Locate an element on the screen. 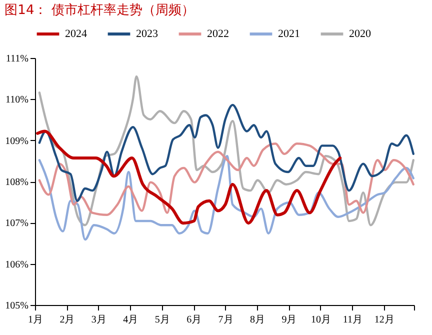 The image size is (432, 335). x-tick-label: 2月 is located at coordinates (67, 320).